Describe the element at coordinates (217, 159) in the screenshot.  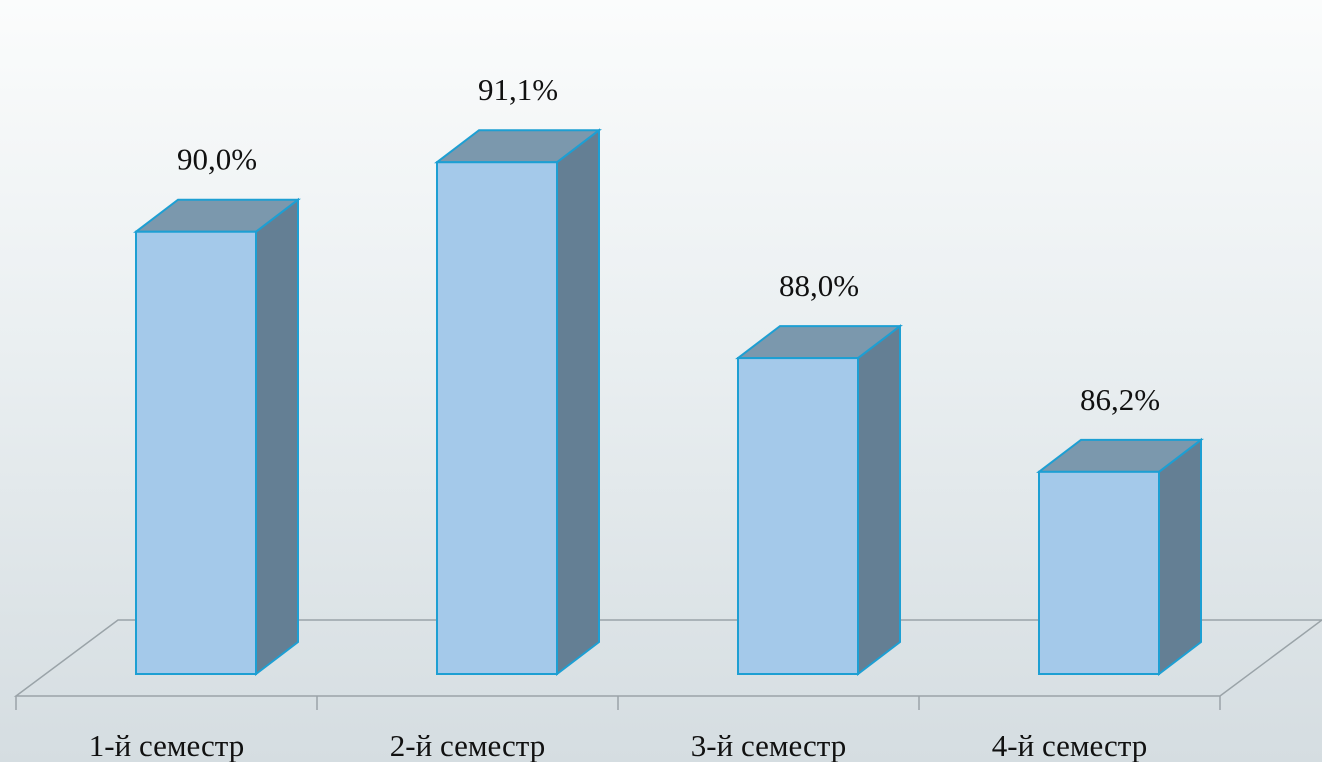
I see `value-label: 90,0%` at that location.